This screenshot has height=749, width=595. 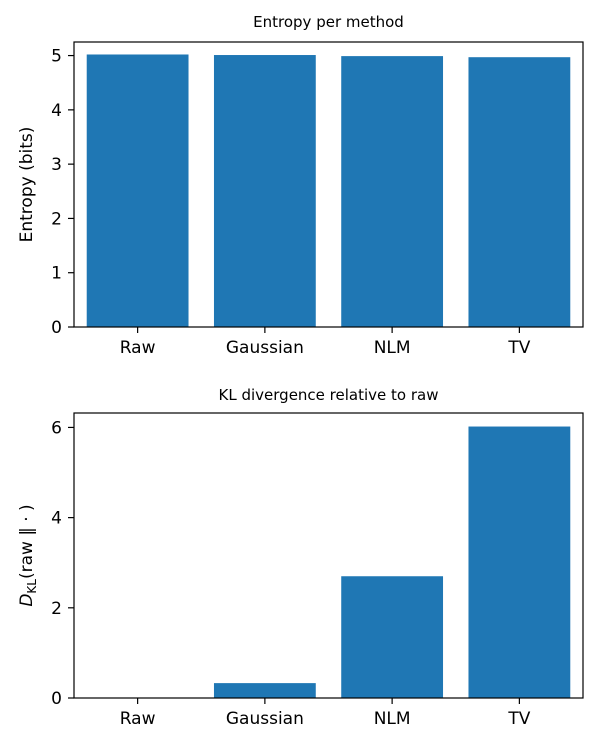 What do you see at coordinates (56, 428) in the screenshot?
I see `kl-y-tick-label: 6` at bounding box center [56, 428].